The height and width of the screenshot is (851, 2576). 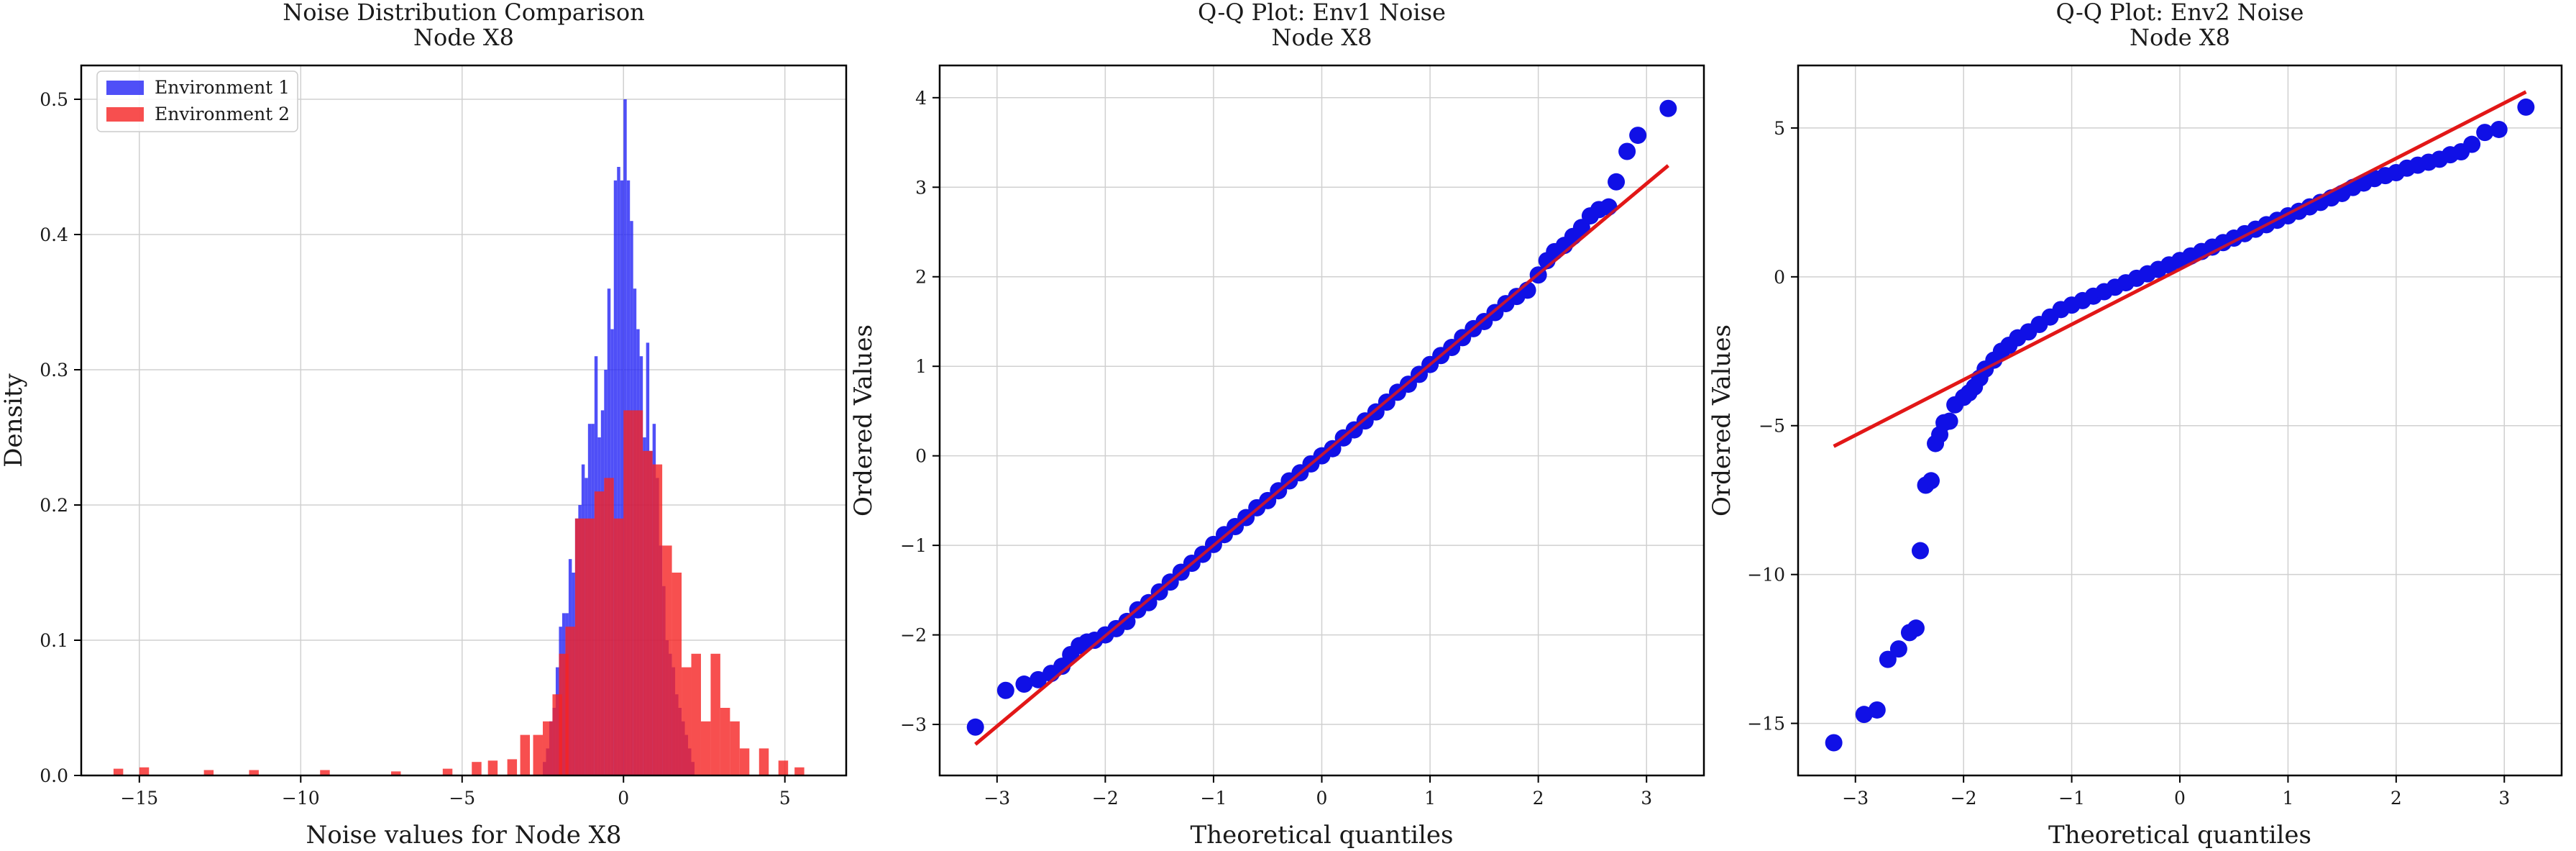 What do you see at coordinates (222, 114) in the screenshot?
I see `legend-label: Environment 2` at bounding box center [222, 114].